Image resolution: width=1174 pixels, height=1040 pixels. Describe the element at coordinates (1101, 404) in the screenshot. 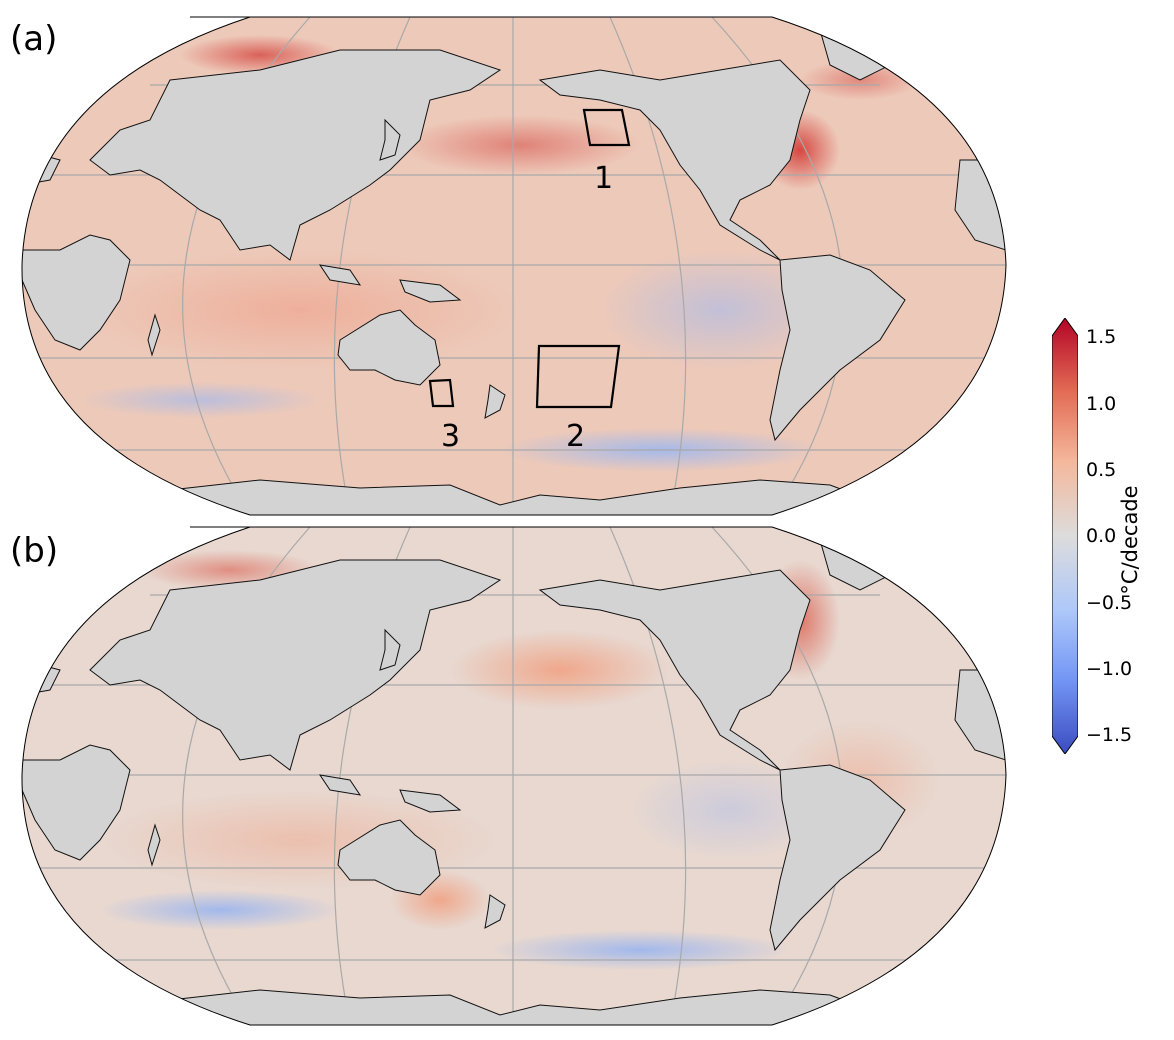

I see `colorbar-tick: 1.0` at that location.